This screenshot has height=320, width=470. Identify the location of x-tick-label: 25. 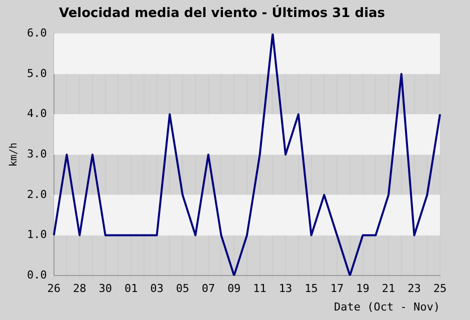
(440, 289).